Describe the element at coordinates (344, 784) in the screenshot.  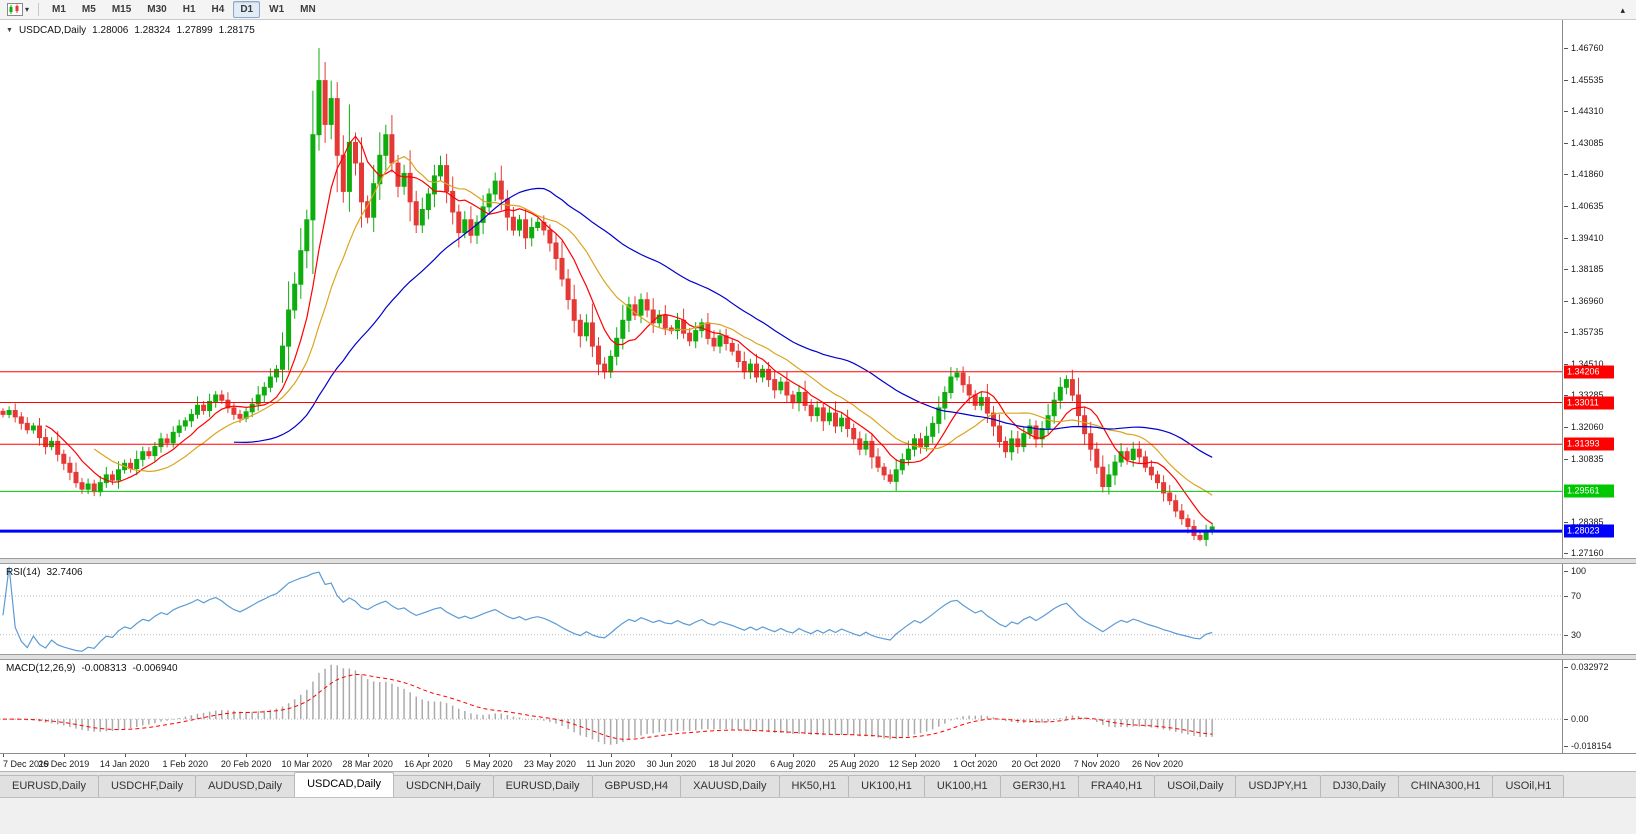
I see `chart-tab-usdcad-daily: USDCAD,Daily` at that location.